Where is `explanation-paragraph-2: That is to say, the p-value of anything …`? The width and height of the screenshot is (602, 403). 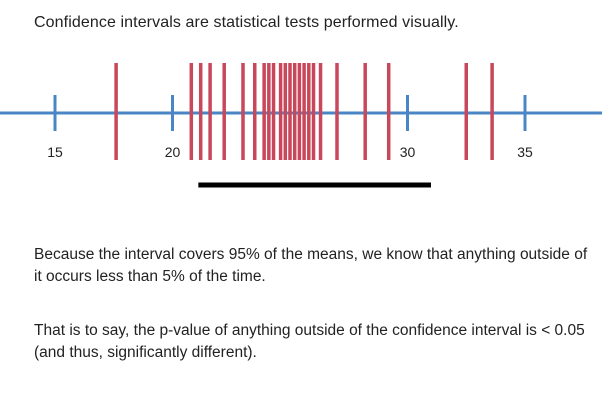
explanation-paragraph-2: That is to say, the p-value of anything … is located at coordinates (309, 341).